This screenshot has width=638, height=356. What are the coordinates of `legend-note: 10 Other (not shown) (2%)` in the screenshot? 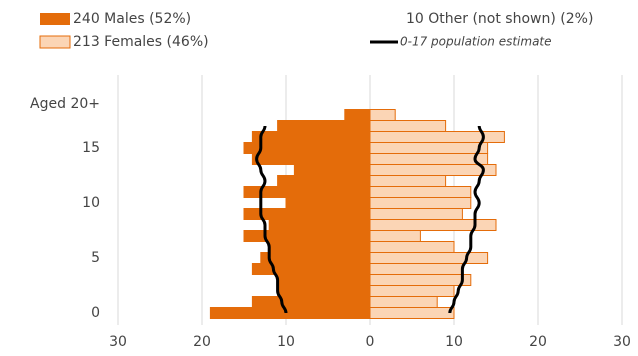 It's located at (499, 19).